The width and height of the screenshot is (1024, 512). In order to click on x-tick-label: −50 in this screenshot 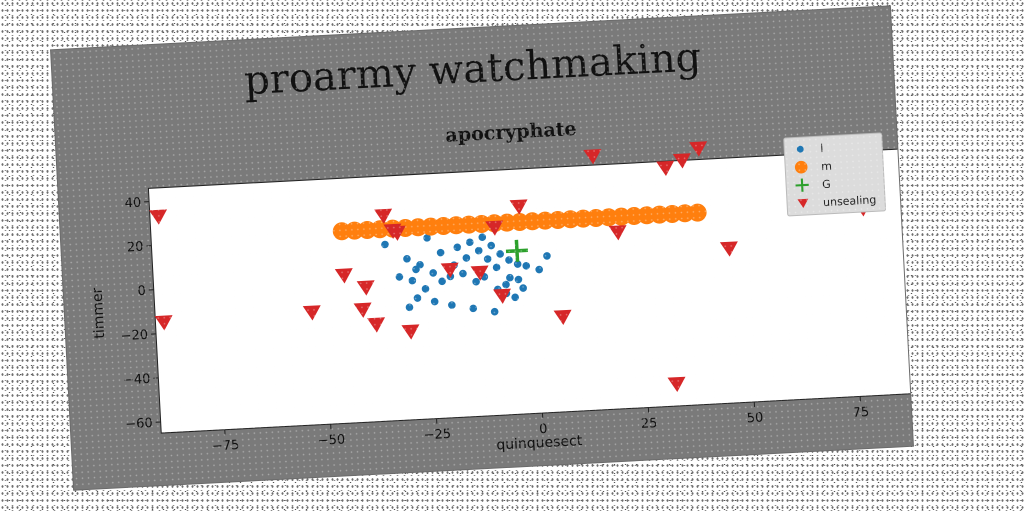, I will do `click(331, 440)`.